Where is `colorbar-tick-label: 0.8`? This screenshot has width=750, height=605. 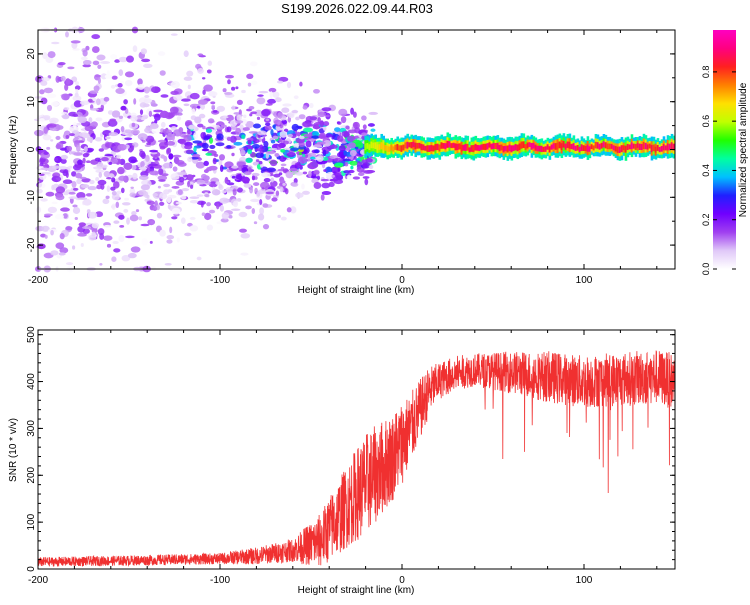
colorbar-tick-label: 0.8 is located at coordinates (706, 72).